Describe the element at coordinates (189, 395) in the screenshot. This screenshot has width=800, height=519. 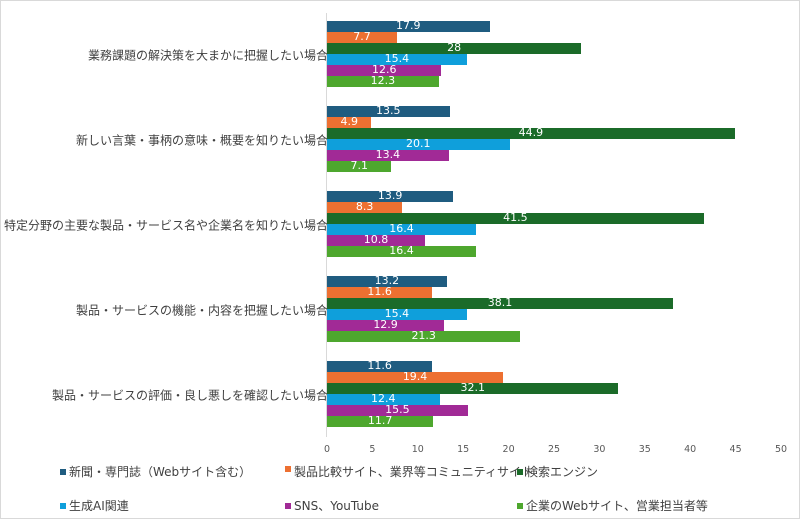
I see `category-label: 製品・サービスの評価・良し悪しを確認したい場合` at that location.